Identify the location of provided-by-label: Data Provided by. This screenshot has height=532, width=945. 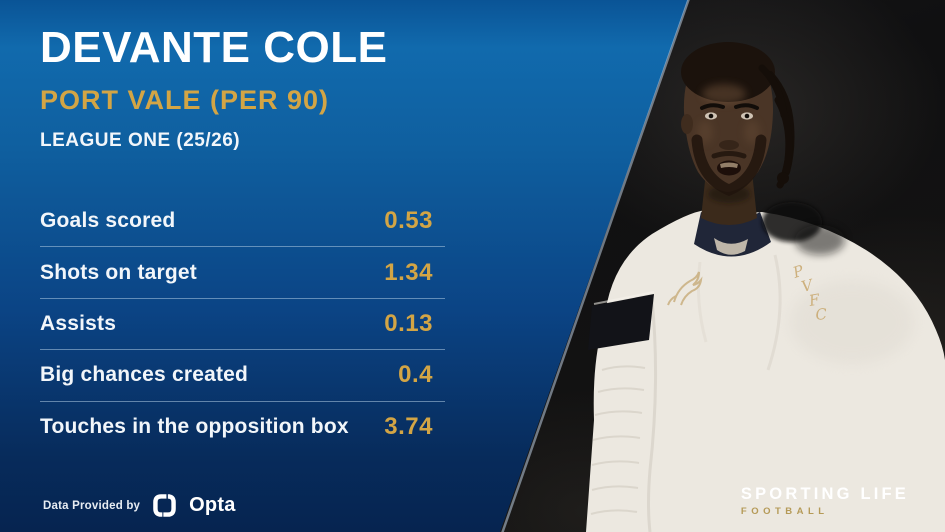
(92, 505).